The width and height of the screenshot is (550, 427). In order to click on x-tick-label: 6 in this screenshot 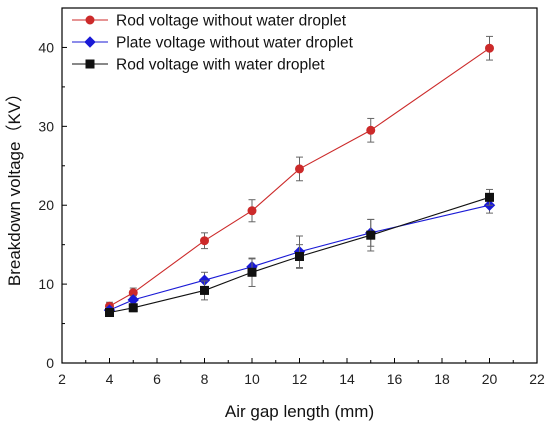, I will do `click(157, 379)`.